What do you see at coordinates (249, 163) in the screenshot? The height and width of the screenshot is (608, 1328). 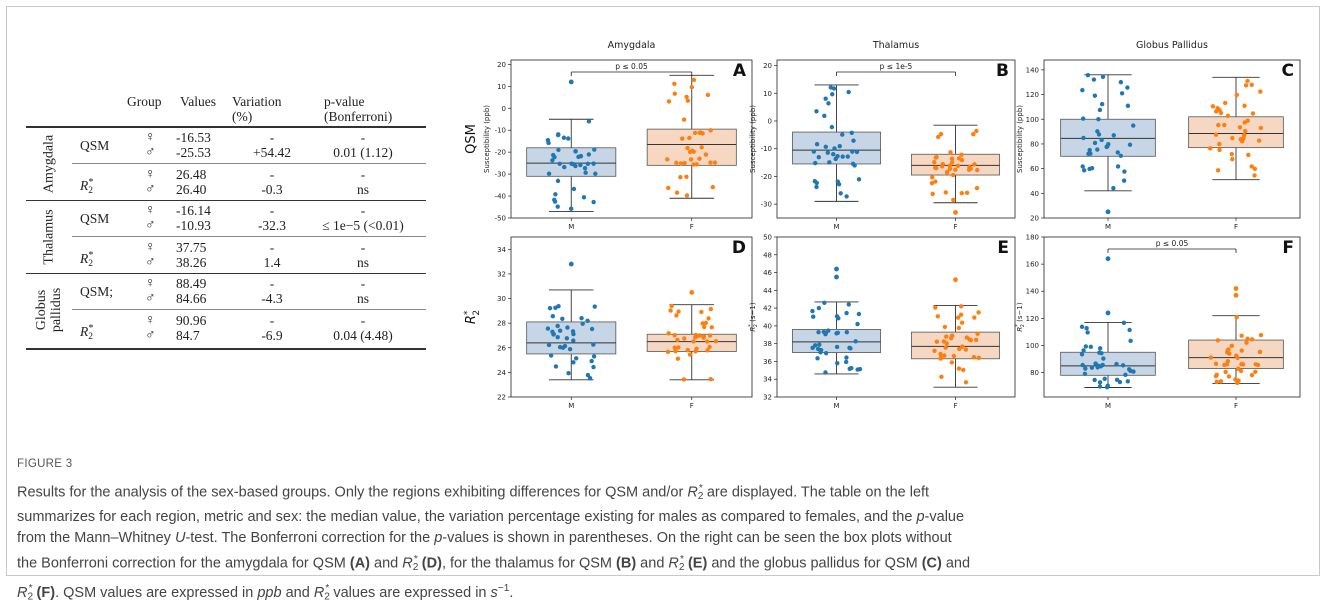 I see `row-separator` at bounding box center [249, 163].